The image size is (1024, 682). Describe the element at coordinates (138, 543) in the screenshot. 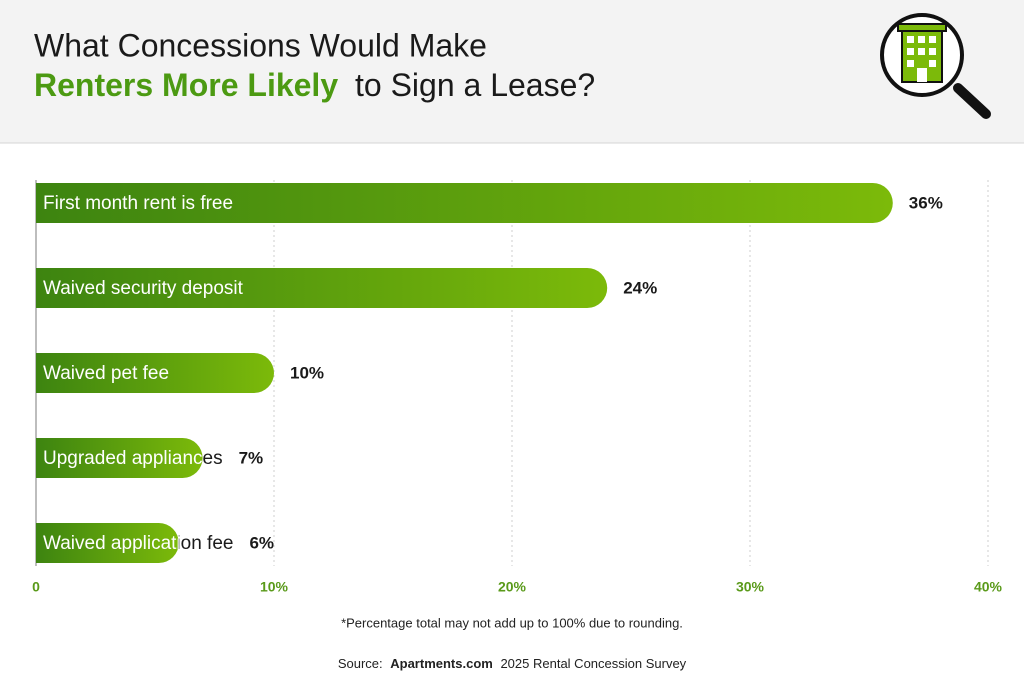

I see `bar-label: Waived application fee` at that location.